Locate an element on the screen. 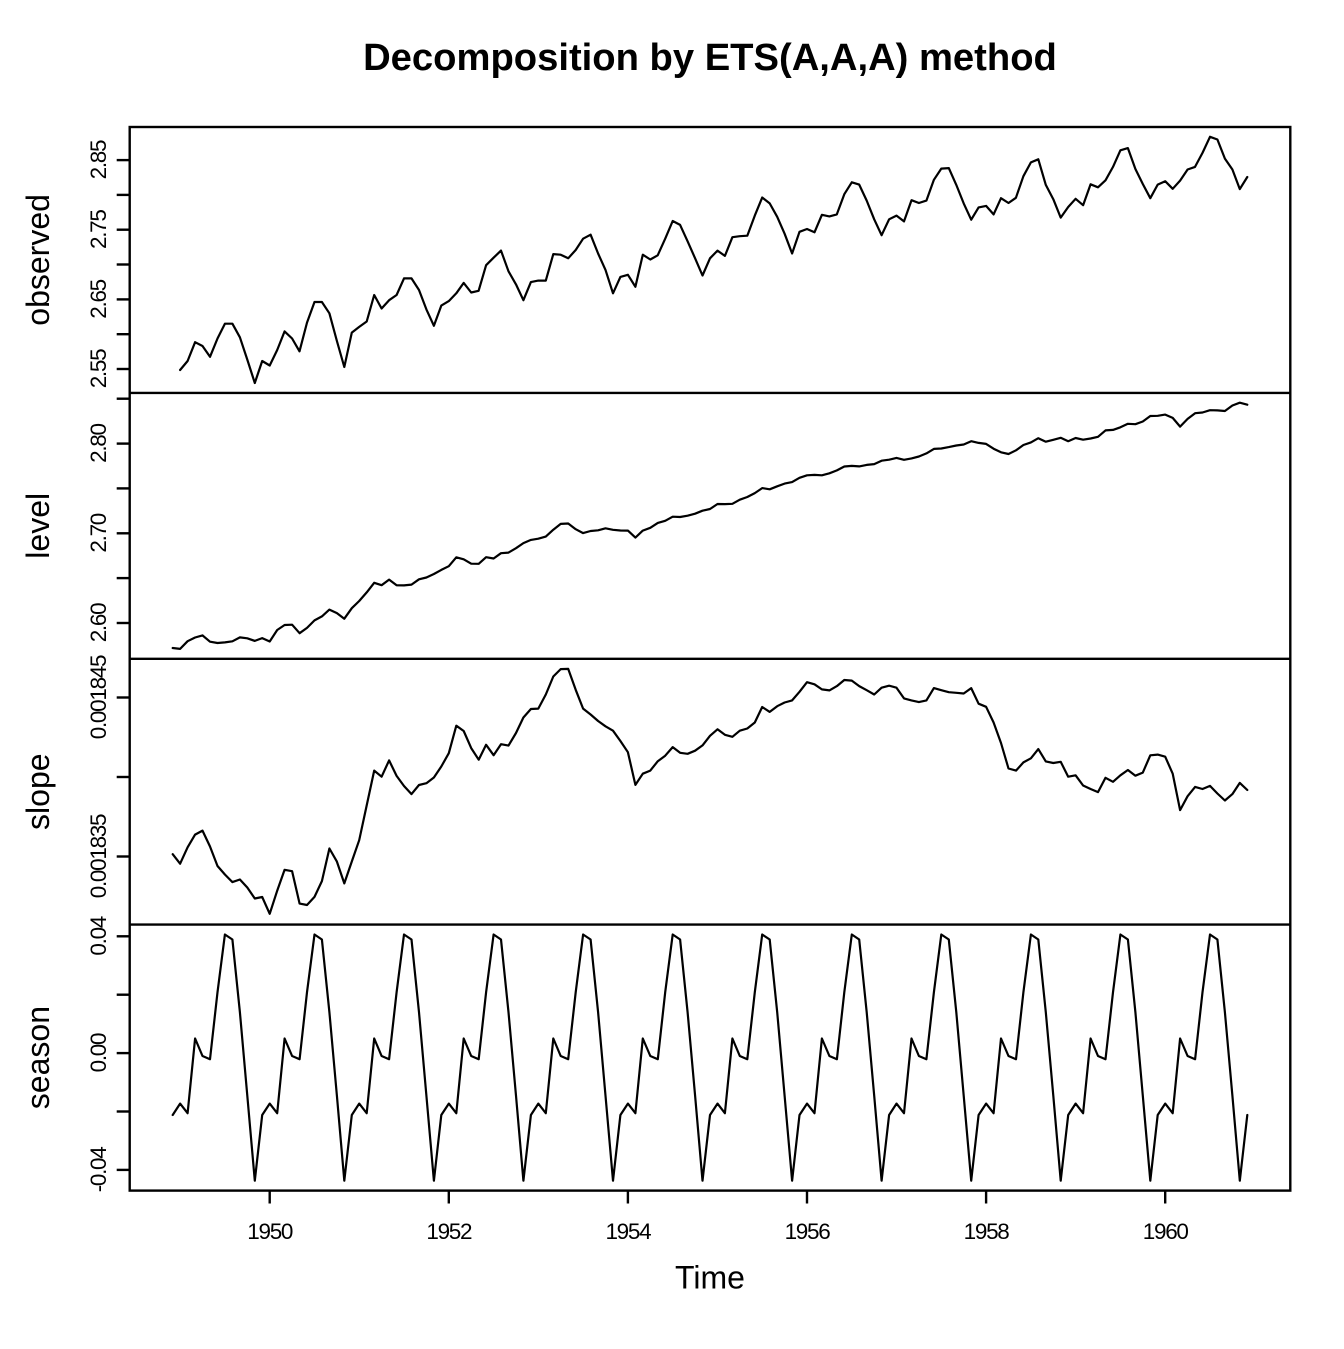 The image size is (1344, 1349). svg-text: -0.04 is located at coordinates (98, 1170).